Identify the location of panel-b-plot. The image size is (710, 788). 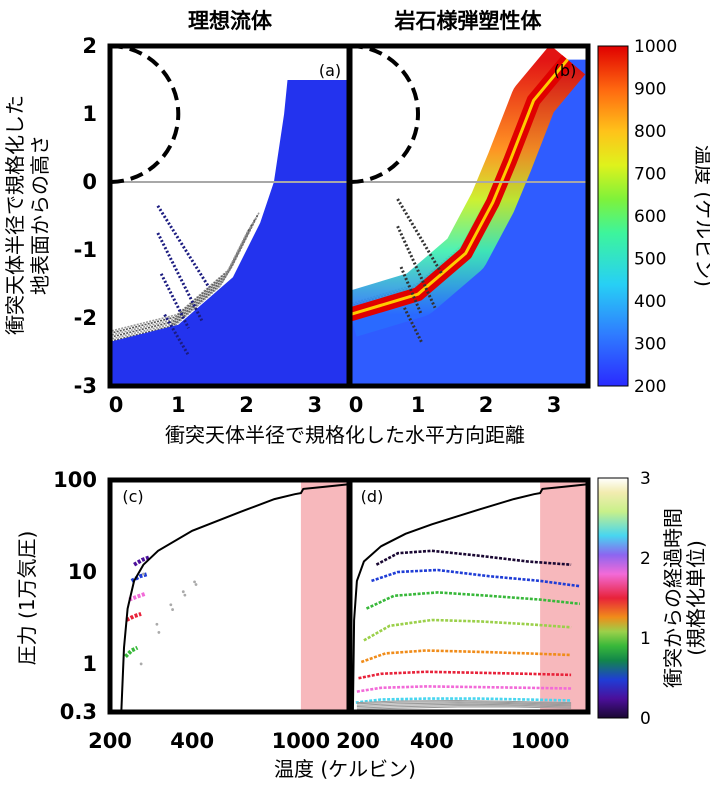
(469, 216).